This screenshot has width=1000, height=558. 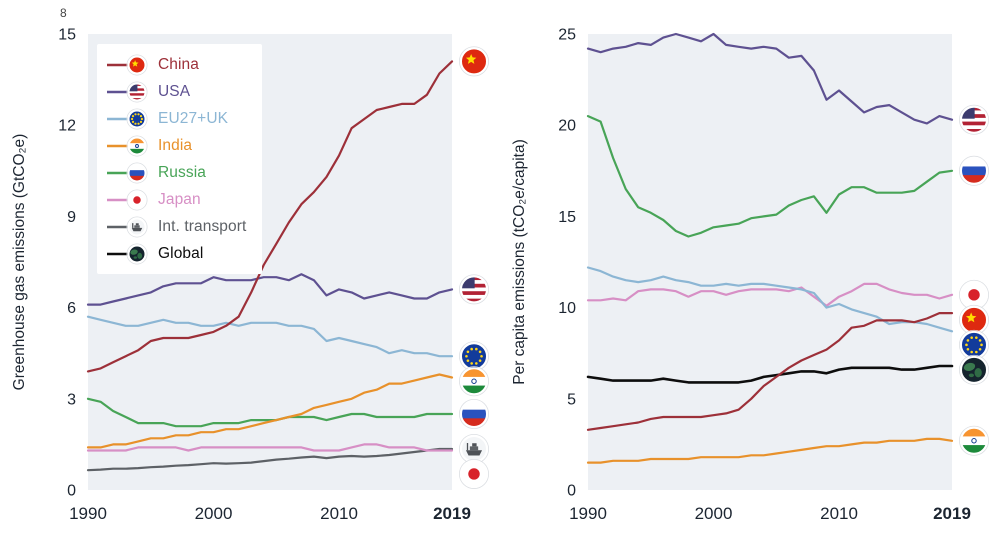 What do you see at coordinates (202, 226) in the screenshot?
I see `legend-label: Int. transport` at bounding box center [202, 226].